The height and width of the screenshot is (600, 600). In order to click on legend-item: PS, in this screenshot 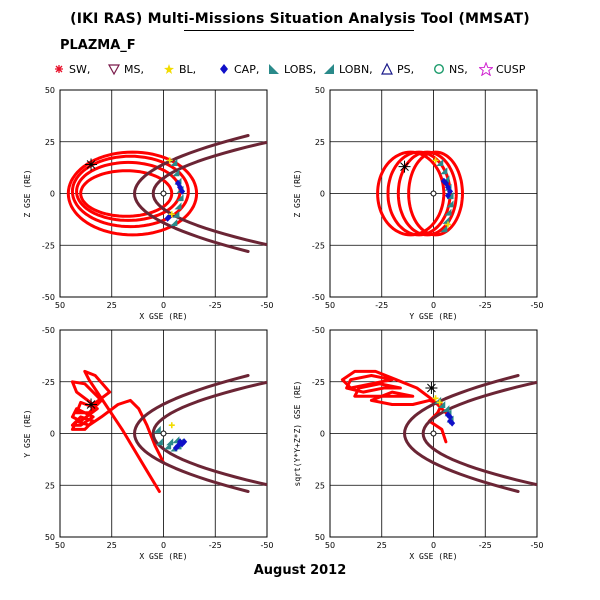, I will do `click(397, 69)`.